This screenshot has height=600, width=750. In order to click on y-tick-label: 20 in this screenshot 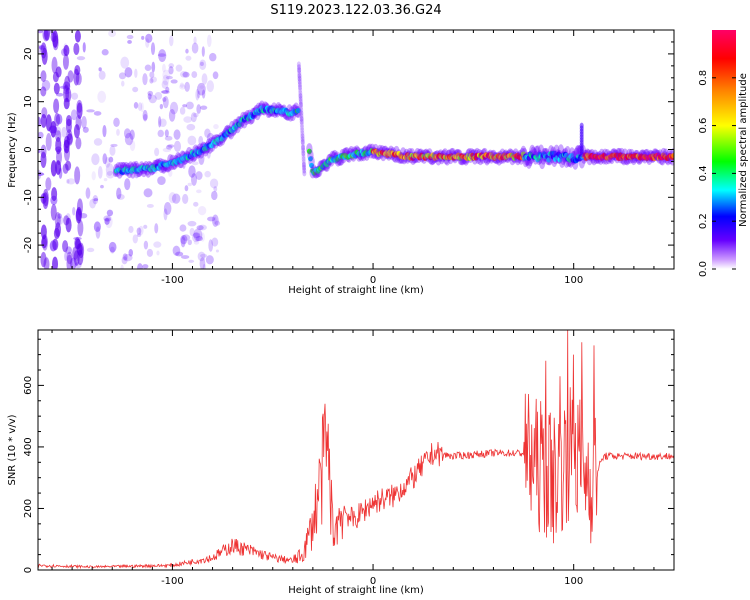, I will do `click(28, 54)`.